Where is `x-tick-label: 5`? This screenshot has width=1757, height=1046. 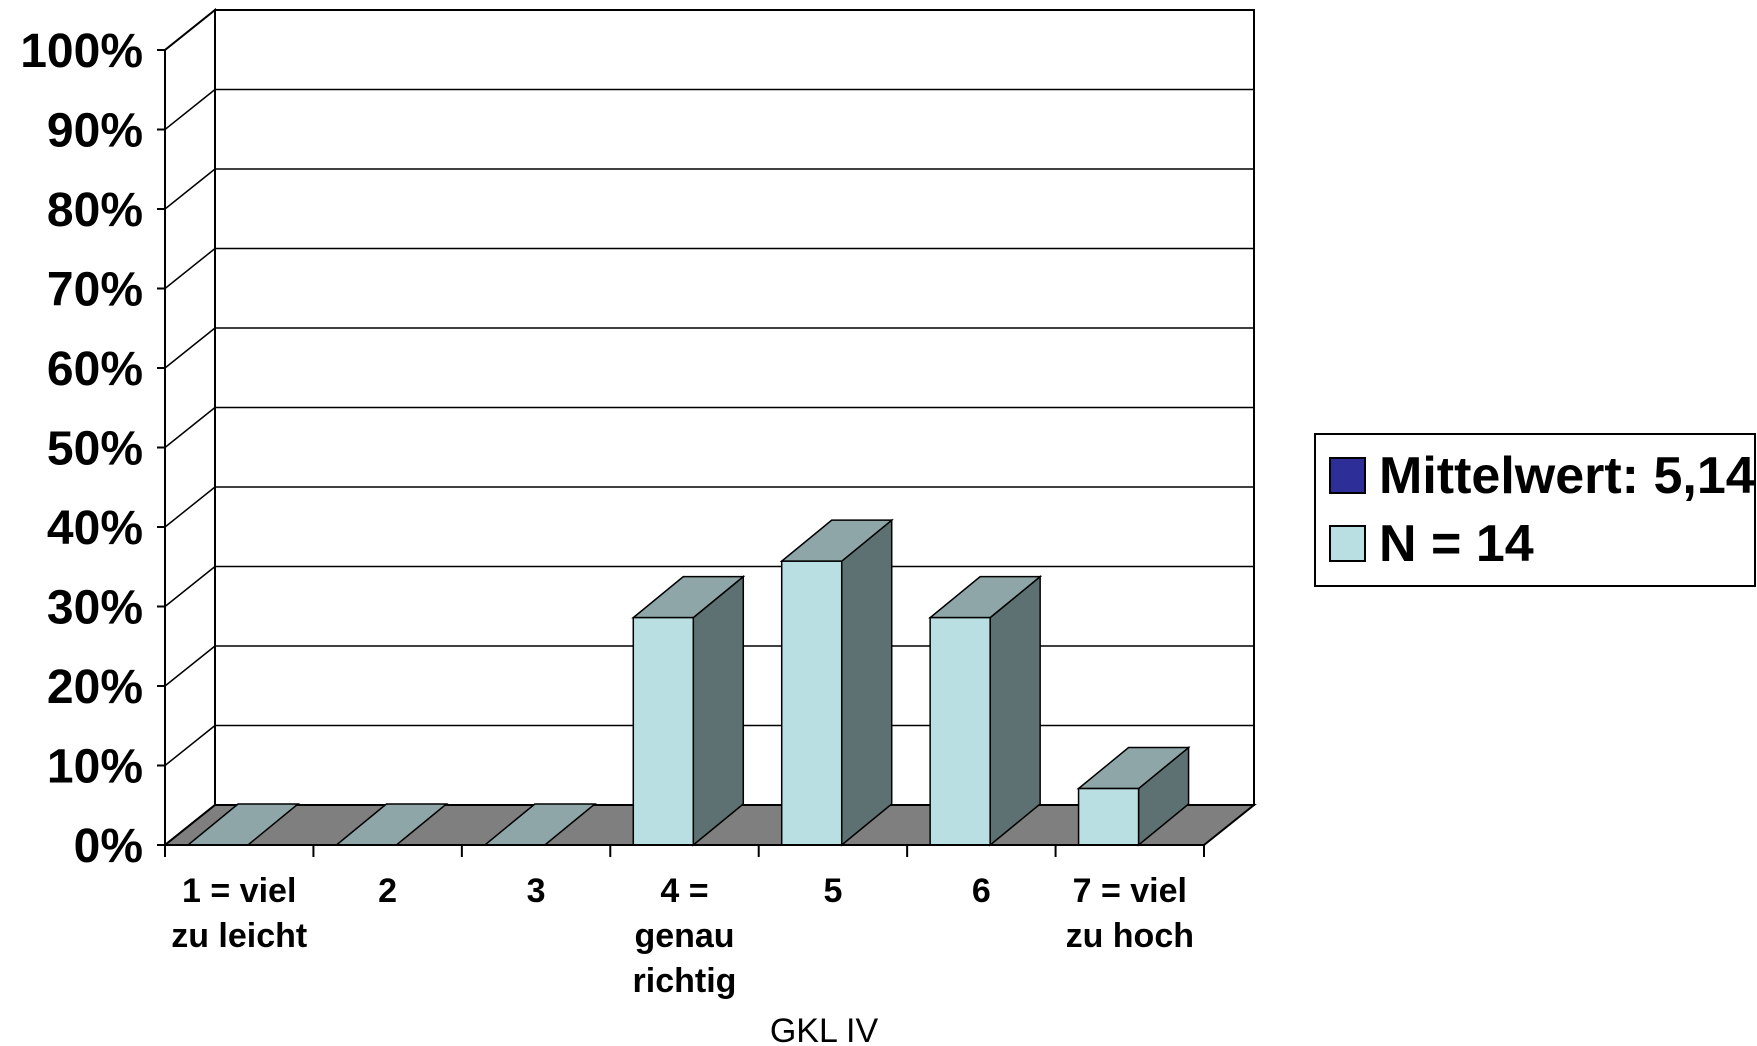 x-tick-label: 5 is located at coordinates (832, 891).